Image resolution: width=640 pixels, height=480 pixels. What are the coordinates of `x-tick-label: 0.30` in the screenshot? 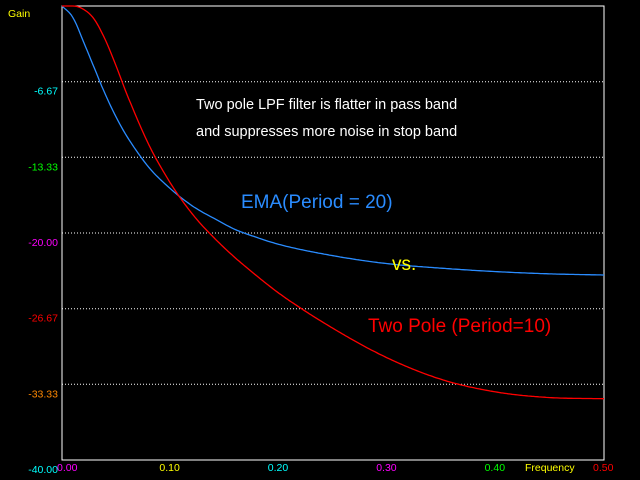 It's located at (386, 468).